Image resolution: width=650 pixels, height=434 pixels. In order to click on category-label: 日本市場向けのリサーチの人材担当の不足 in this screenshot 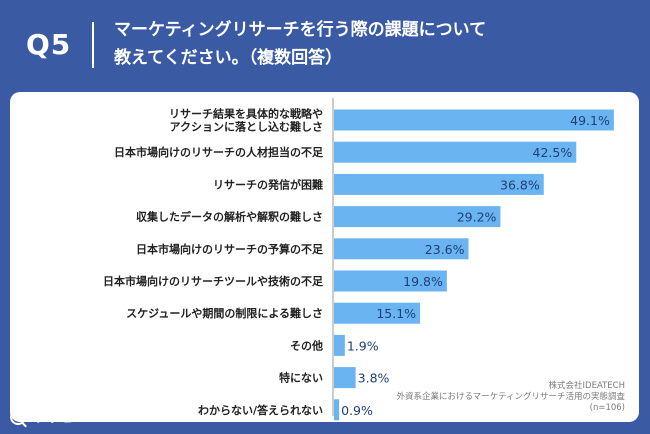, I will do `click(219, 152)`.